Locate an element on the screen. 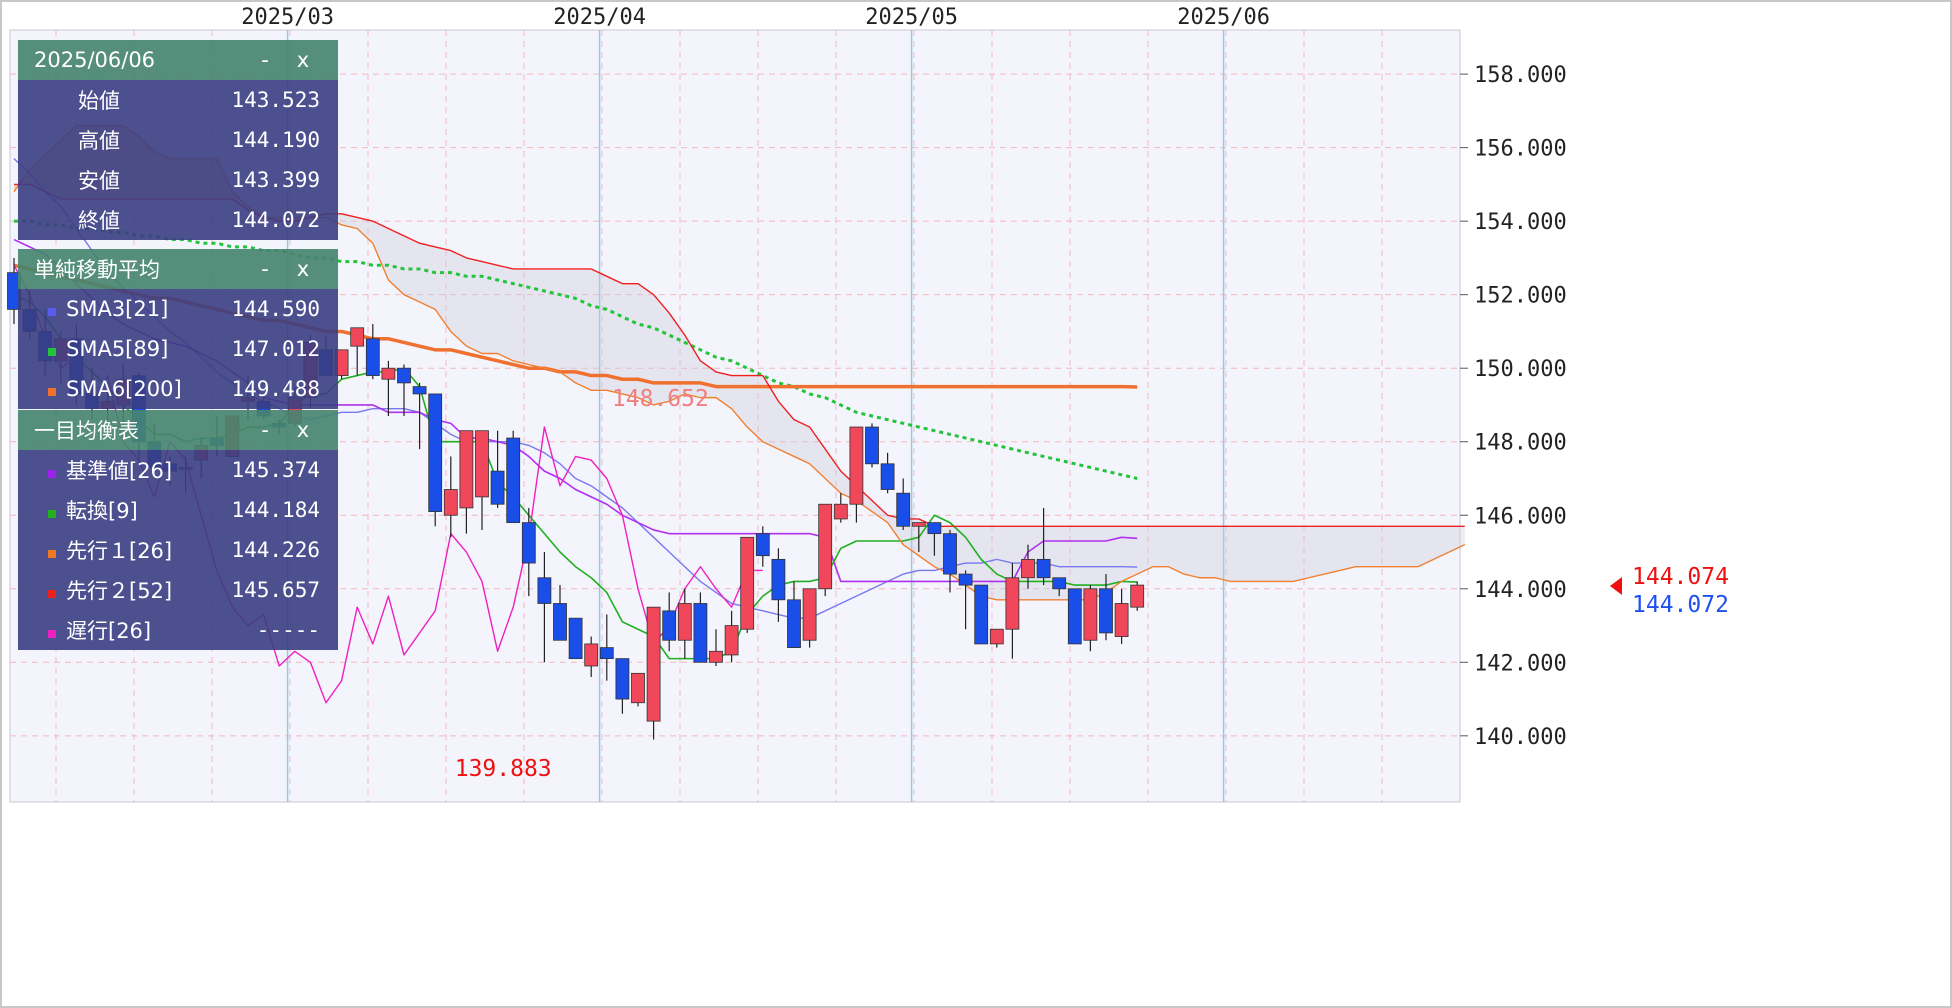 The height and width of the screenshot is (1008, 1952). sma-panel-title: 単純移動平均 is located at coordinates (97, 270).